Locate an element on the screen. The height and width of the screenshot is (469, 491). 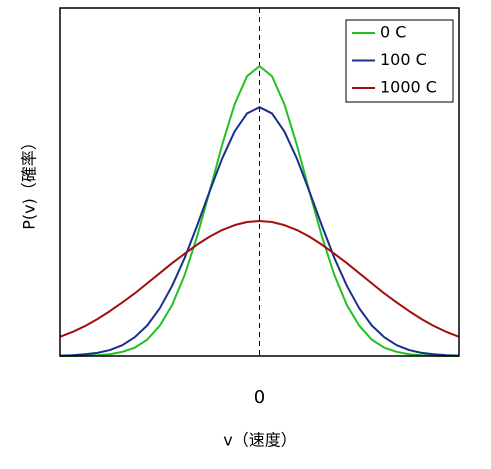
y-axis-label: P(v)（確率） is located at coordinates (29, 182).